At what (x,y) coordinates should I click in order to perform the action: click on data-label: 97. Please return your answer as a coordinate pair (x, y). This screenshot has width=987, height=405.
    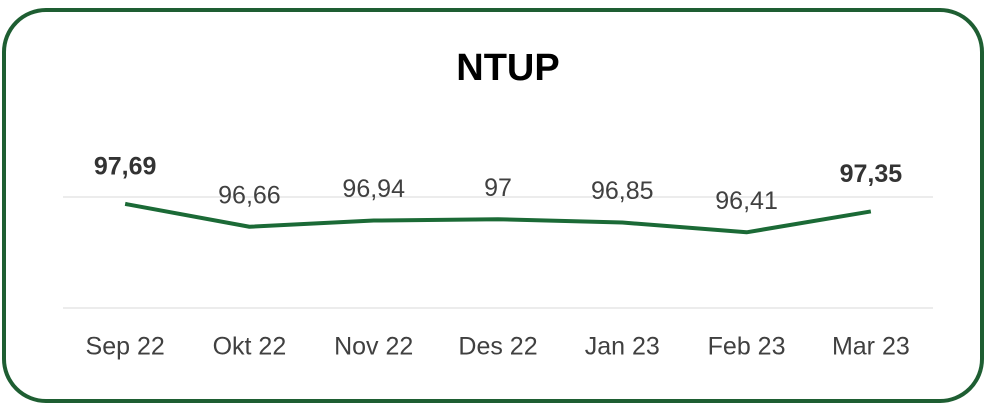
    Looking at the image, I should click on (498, 188).